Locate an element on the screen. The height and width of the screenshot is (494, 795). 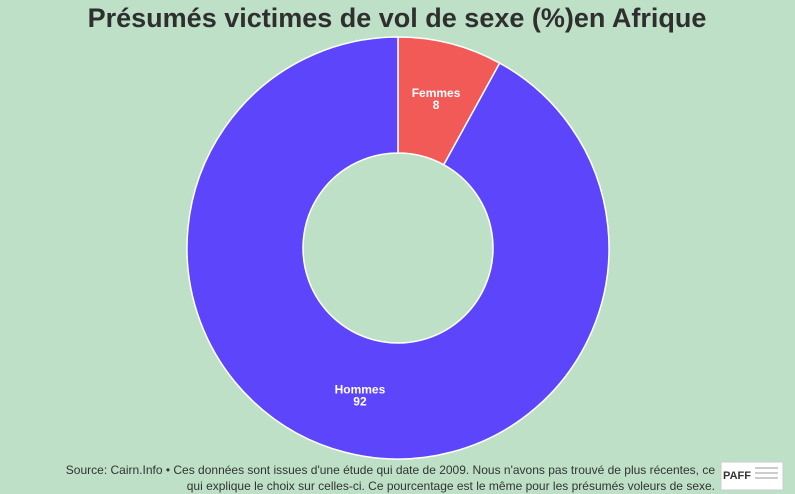
slice-label: Femmes is located at coordinates (436, 93).